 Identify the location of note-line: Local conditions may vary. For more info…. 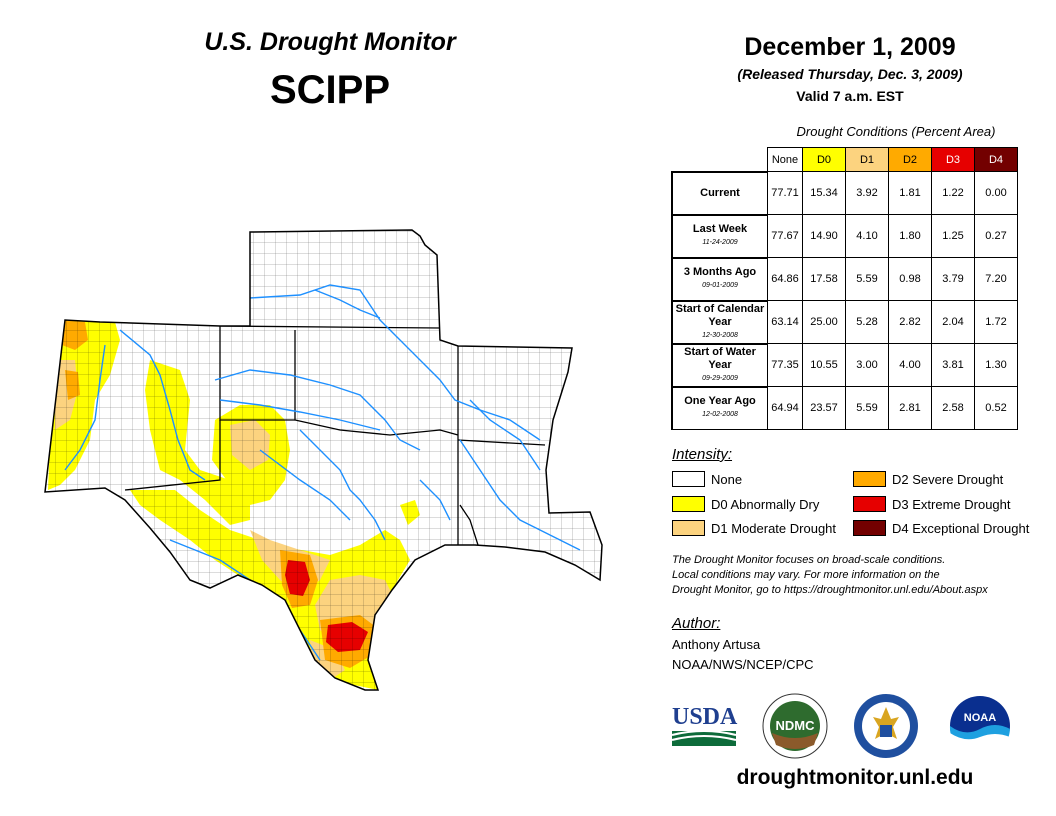
(806, 575).